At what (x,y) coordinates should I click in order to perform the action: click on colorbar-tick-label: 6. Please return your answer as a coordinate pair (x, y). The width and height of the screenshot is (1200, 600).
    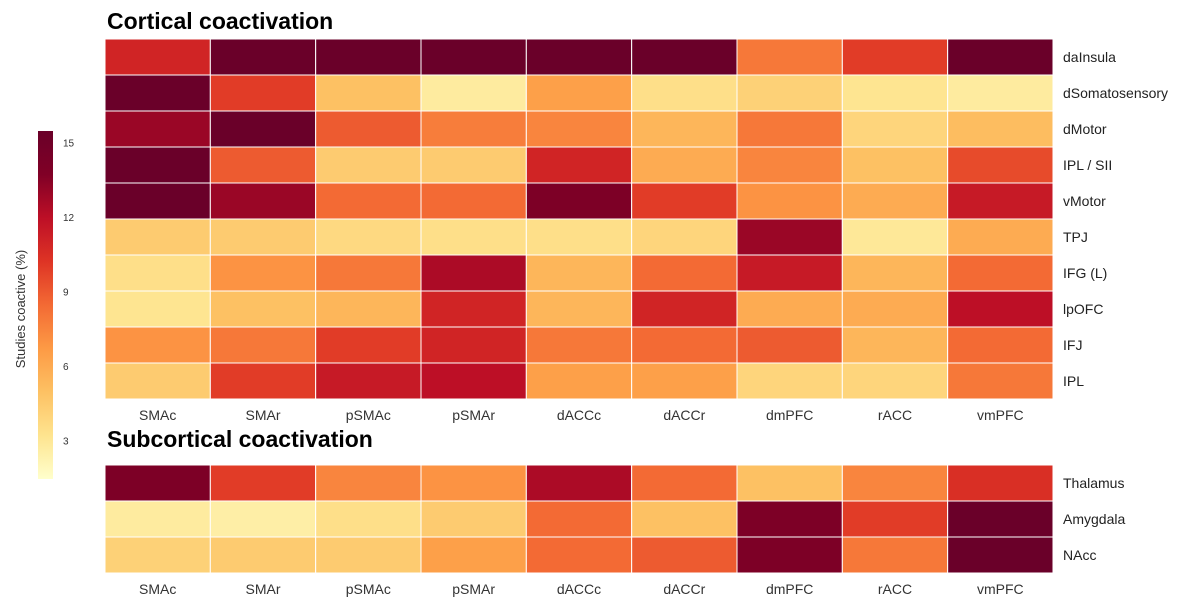
    Looking at the image, I should click on (66, 367).